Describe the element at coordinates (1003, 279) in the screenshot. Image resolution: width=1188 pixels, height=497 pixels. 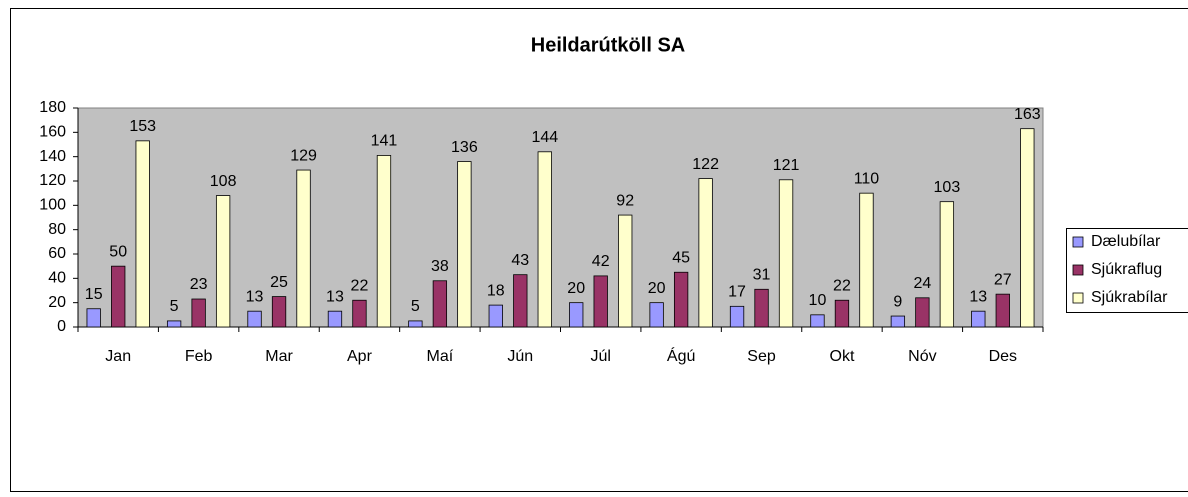
I see `data-label: 27` at that location.